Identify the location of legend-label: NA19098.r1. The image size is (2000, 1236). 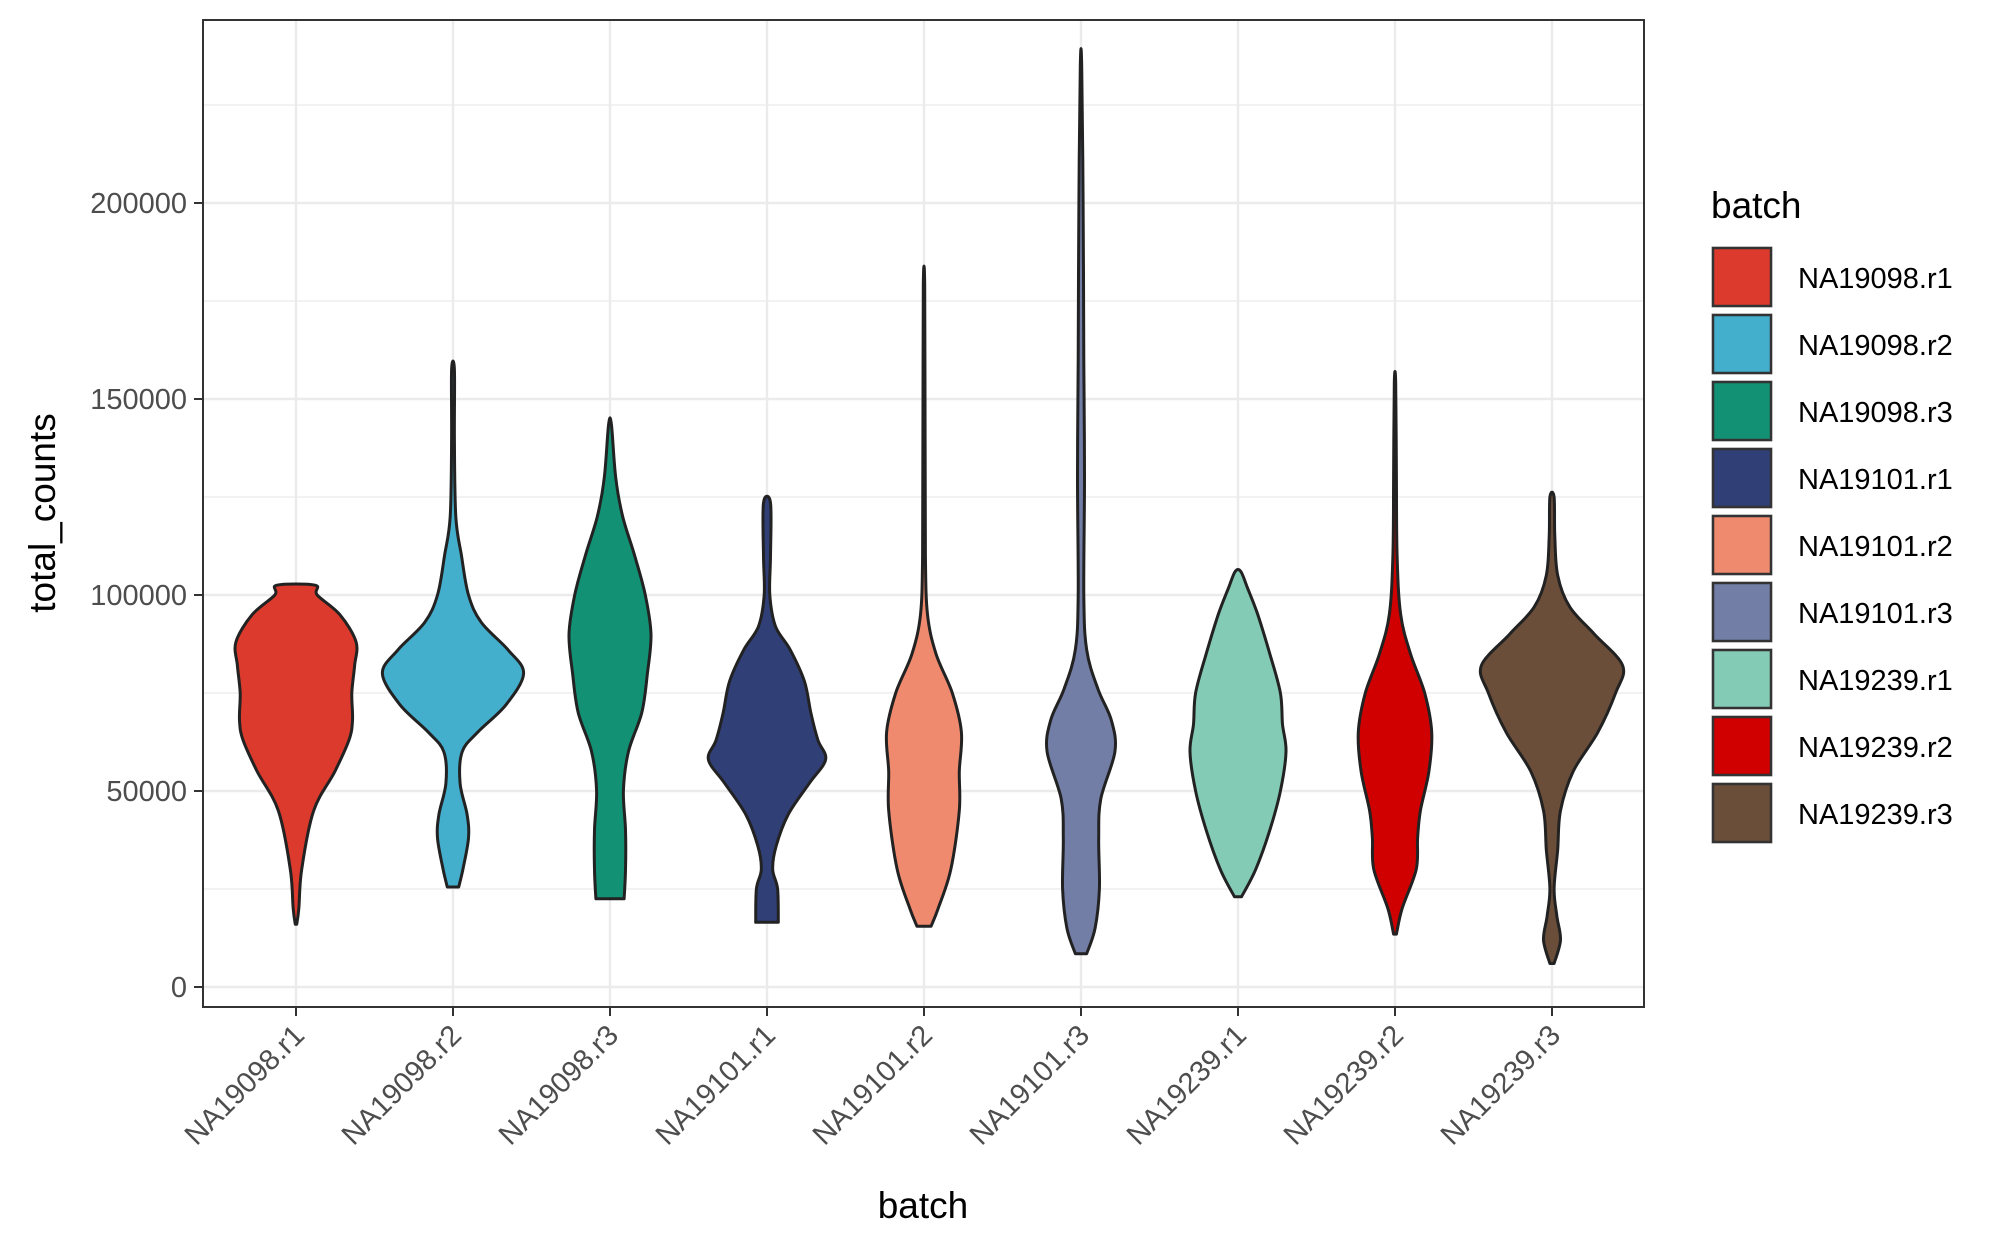
(1875, 279).